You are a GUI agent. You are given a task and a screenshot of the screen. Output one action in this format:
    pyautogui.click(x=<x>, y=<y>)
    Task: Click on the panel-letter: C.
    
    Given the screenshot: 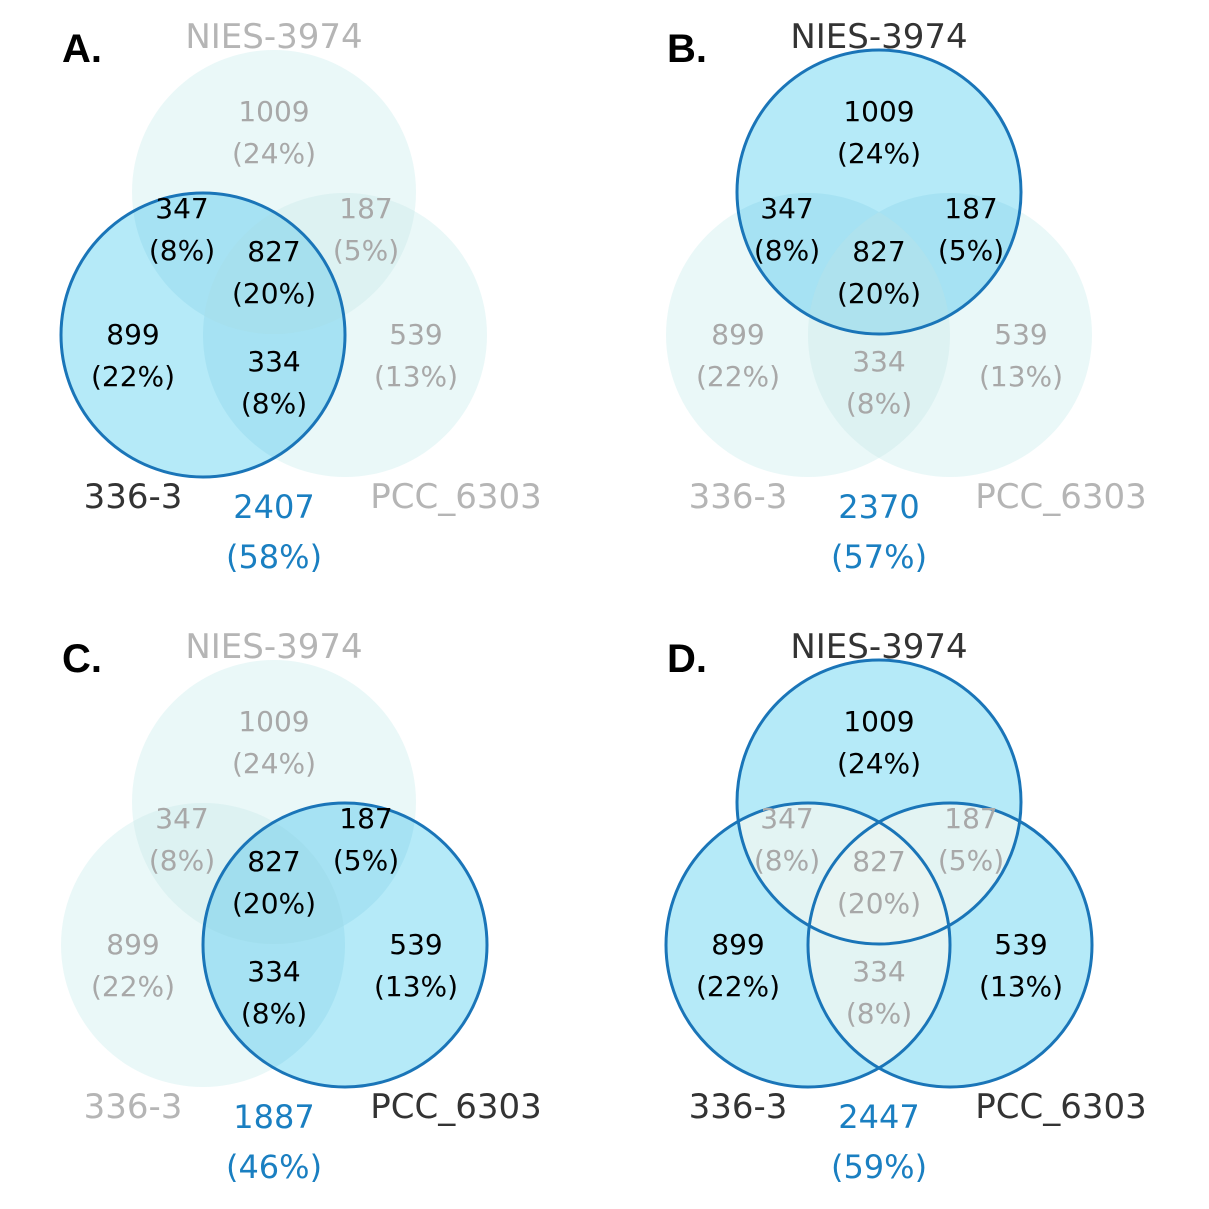 What is the action you would take?
    pyautogui.click(x=82, y=659)
    